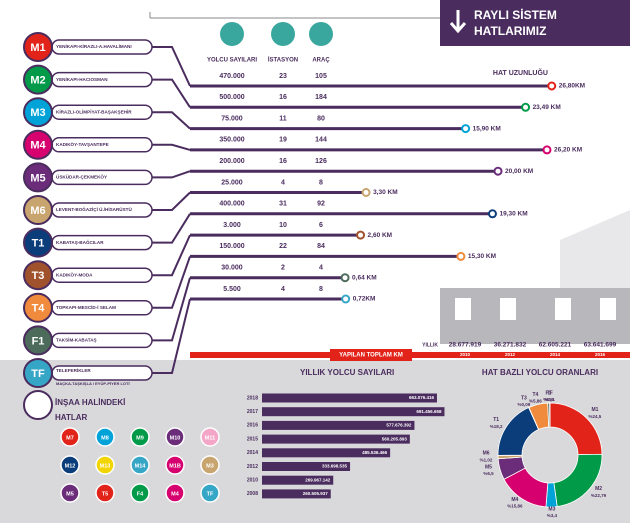 This screenshot has width=630, height=523. Describe the element at coordinates (488, 473) in the screenshot. I see `share-label: %6,5` at that location.